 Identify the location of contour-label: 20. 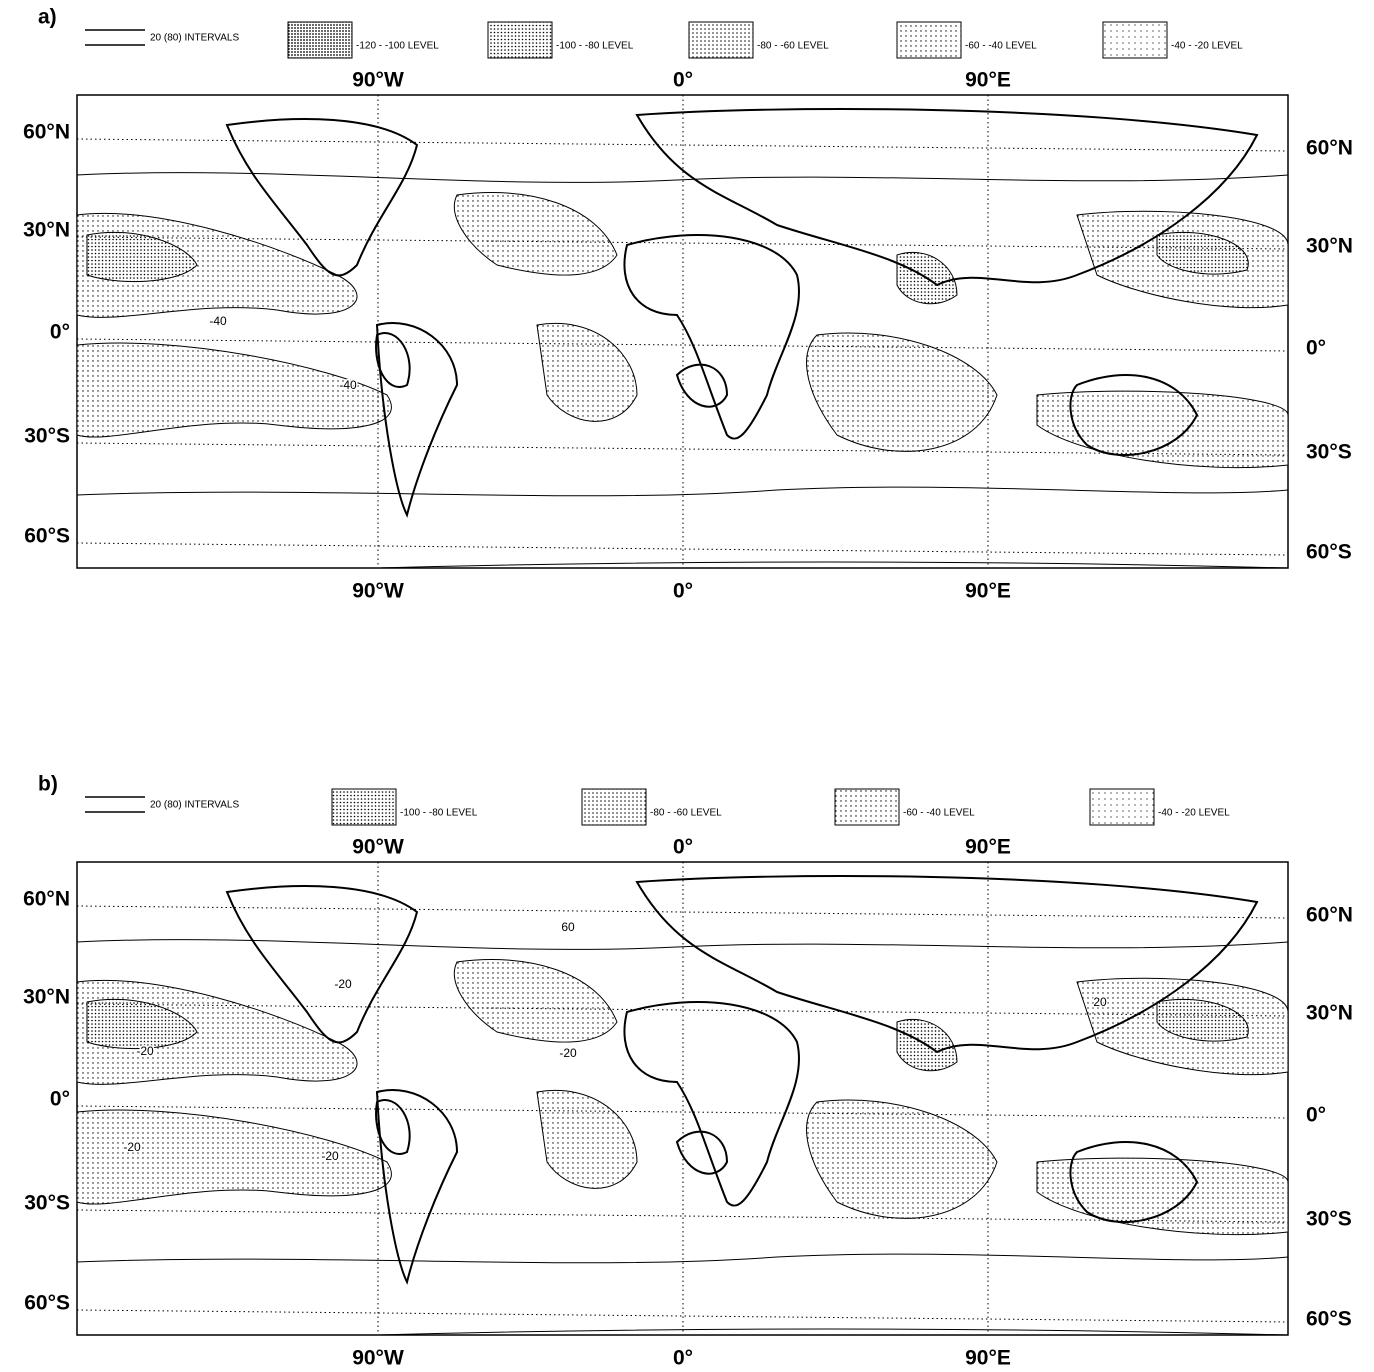
(1100, 1002).